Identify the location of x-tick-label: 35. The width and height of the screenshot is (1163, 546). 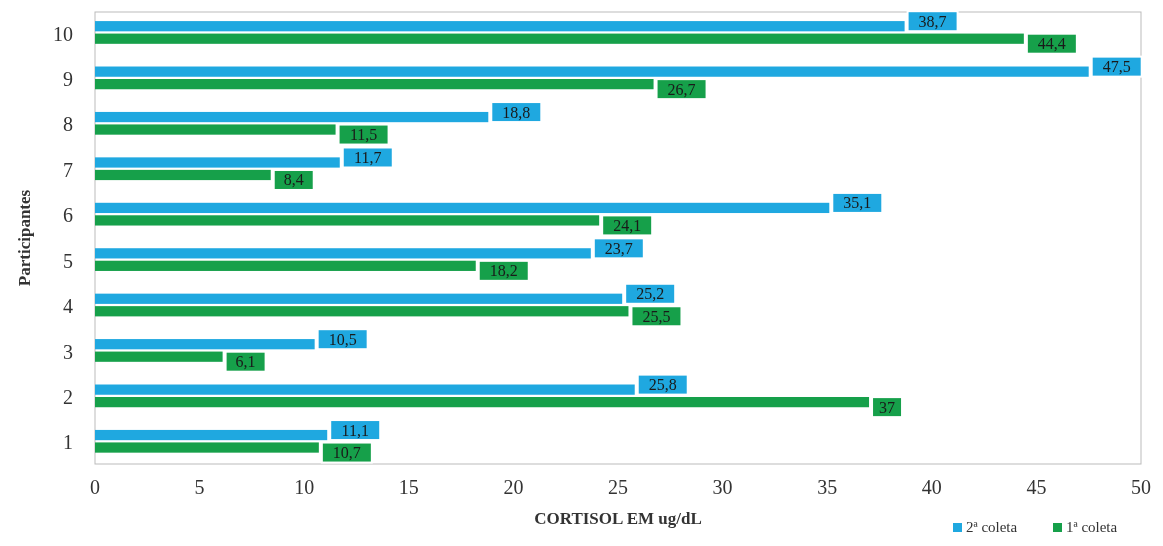
(827, 487).